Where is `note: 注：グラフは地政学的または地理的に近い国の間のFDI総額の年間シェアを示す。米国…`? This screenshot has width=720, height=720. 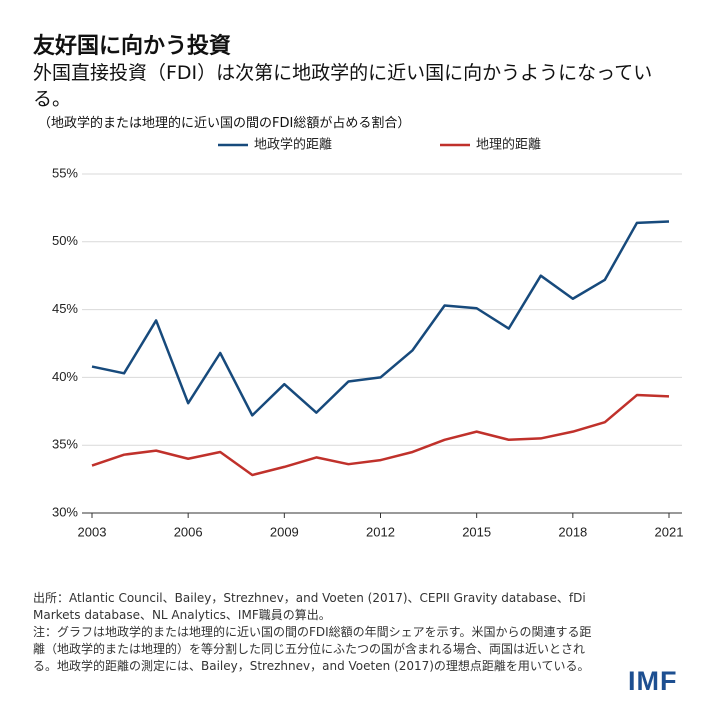
note: 注：グラフは地政学的または地理的に近い国の間のFDI総額の年間シェアを示す。米国… is located at coordinates (312, 649).